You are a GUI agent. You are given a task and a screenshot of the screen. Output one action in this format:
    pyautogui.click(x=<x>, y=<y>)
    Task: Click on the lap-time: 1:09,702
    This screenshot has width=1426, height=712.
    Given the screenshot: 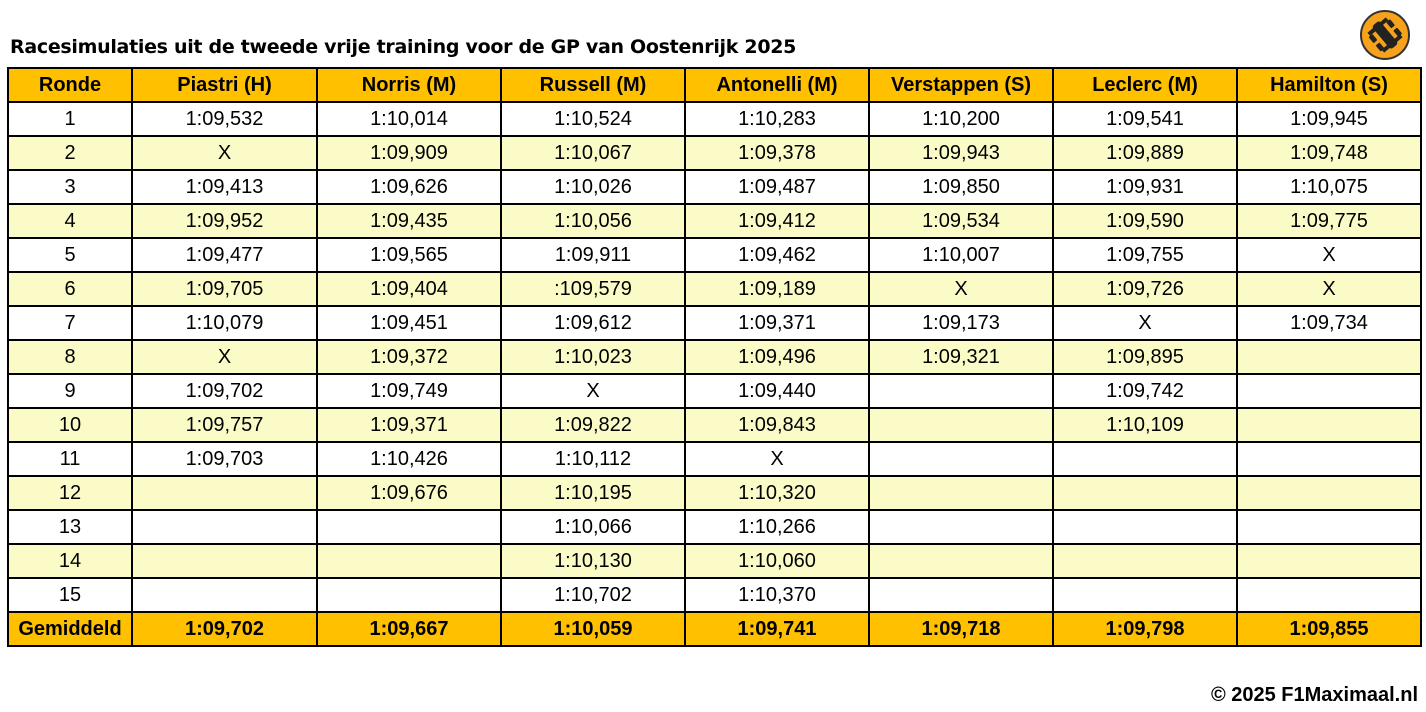 What is the action you would take?
    pyautogui.click(x=224, y=391)
    